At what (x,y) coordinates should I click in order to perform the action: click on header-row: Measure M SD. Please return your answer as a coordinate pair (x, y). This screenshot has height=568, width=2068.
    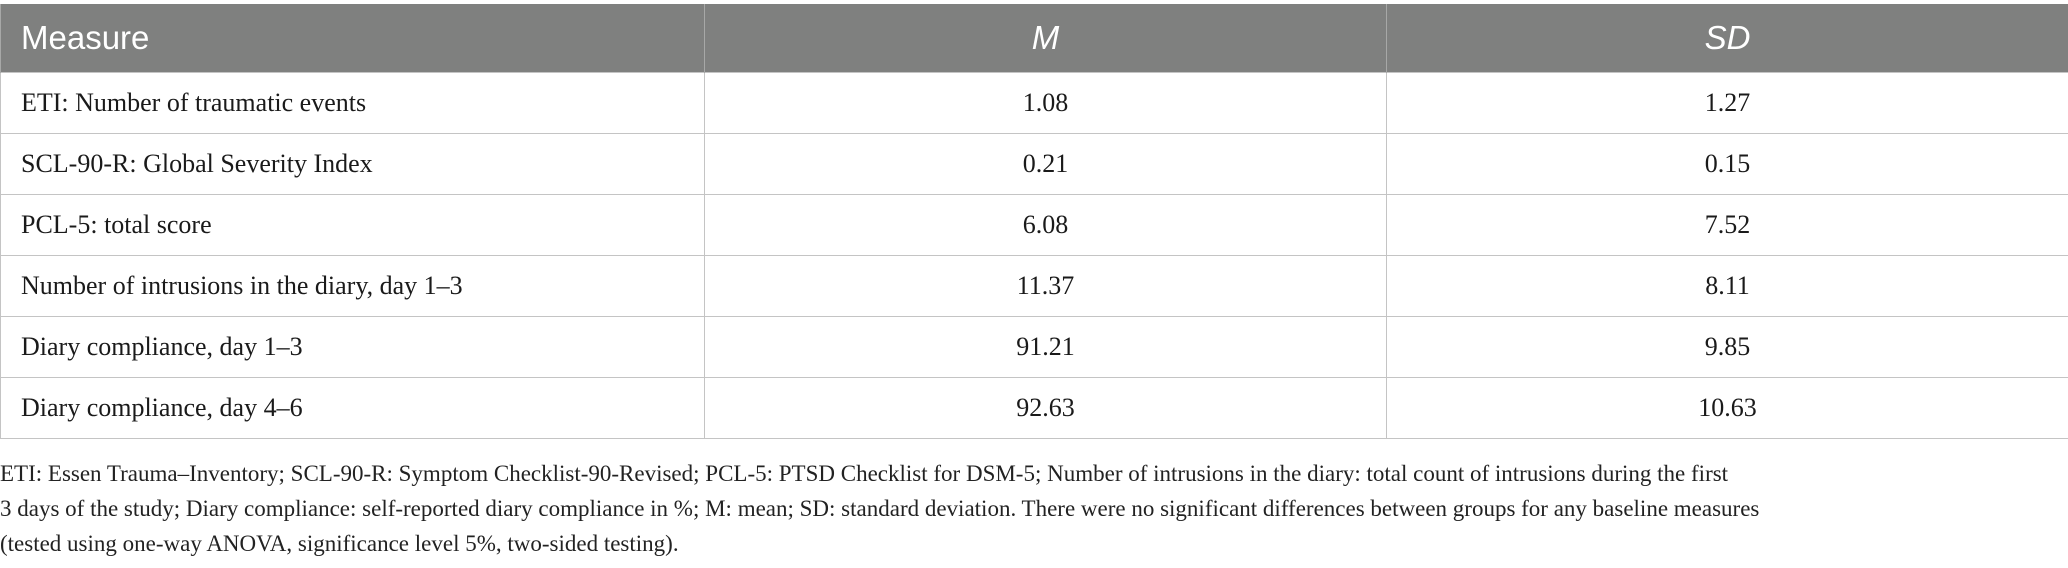
    Looking at the image, I should click on (1034, 38).